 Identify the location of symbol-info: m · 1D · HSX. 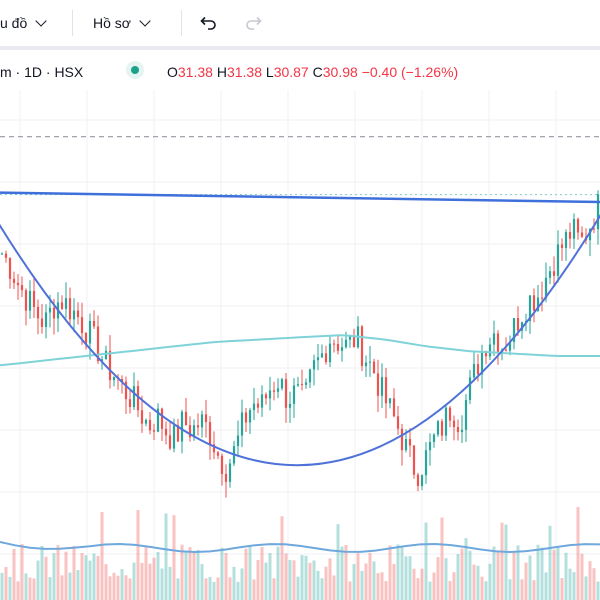
(42, 72).